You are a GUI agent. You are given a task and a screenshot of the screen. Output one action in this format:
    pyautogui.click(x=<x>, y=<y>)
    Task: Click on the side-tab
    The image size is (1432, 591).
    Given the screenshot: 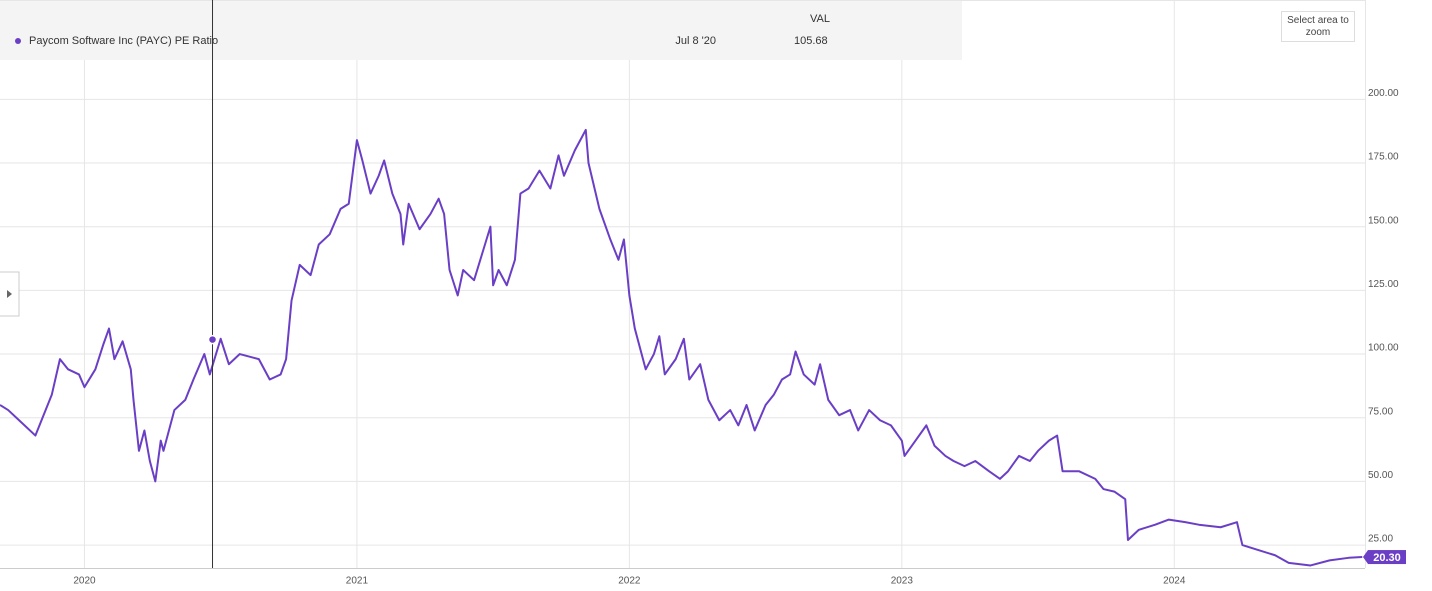 What is the action you would take?
    pyautogui.click(x=10, y=294)
    